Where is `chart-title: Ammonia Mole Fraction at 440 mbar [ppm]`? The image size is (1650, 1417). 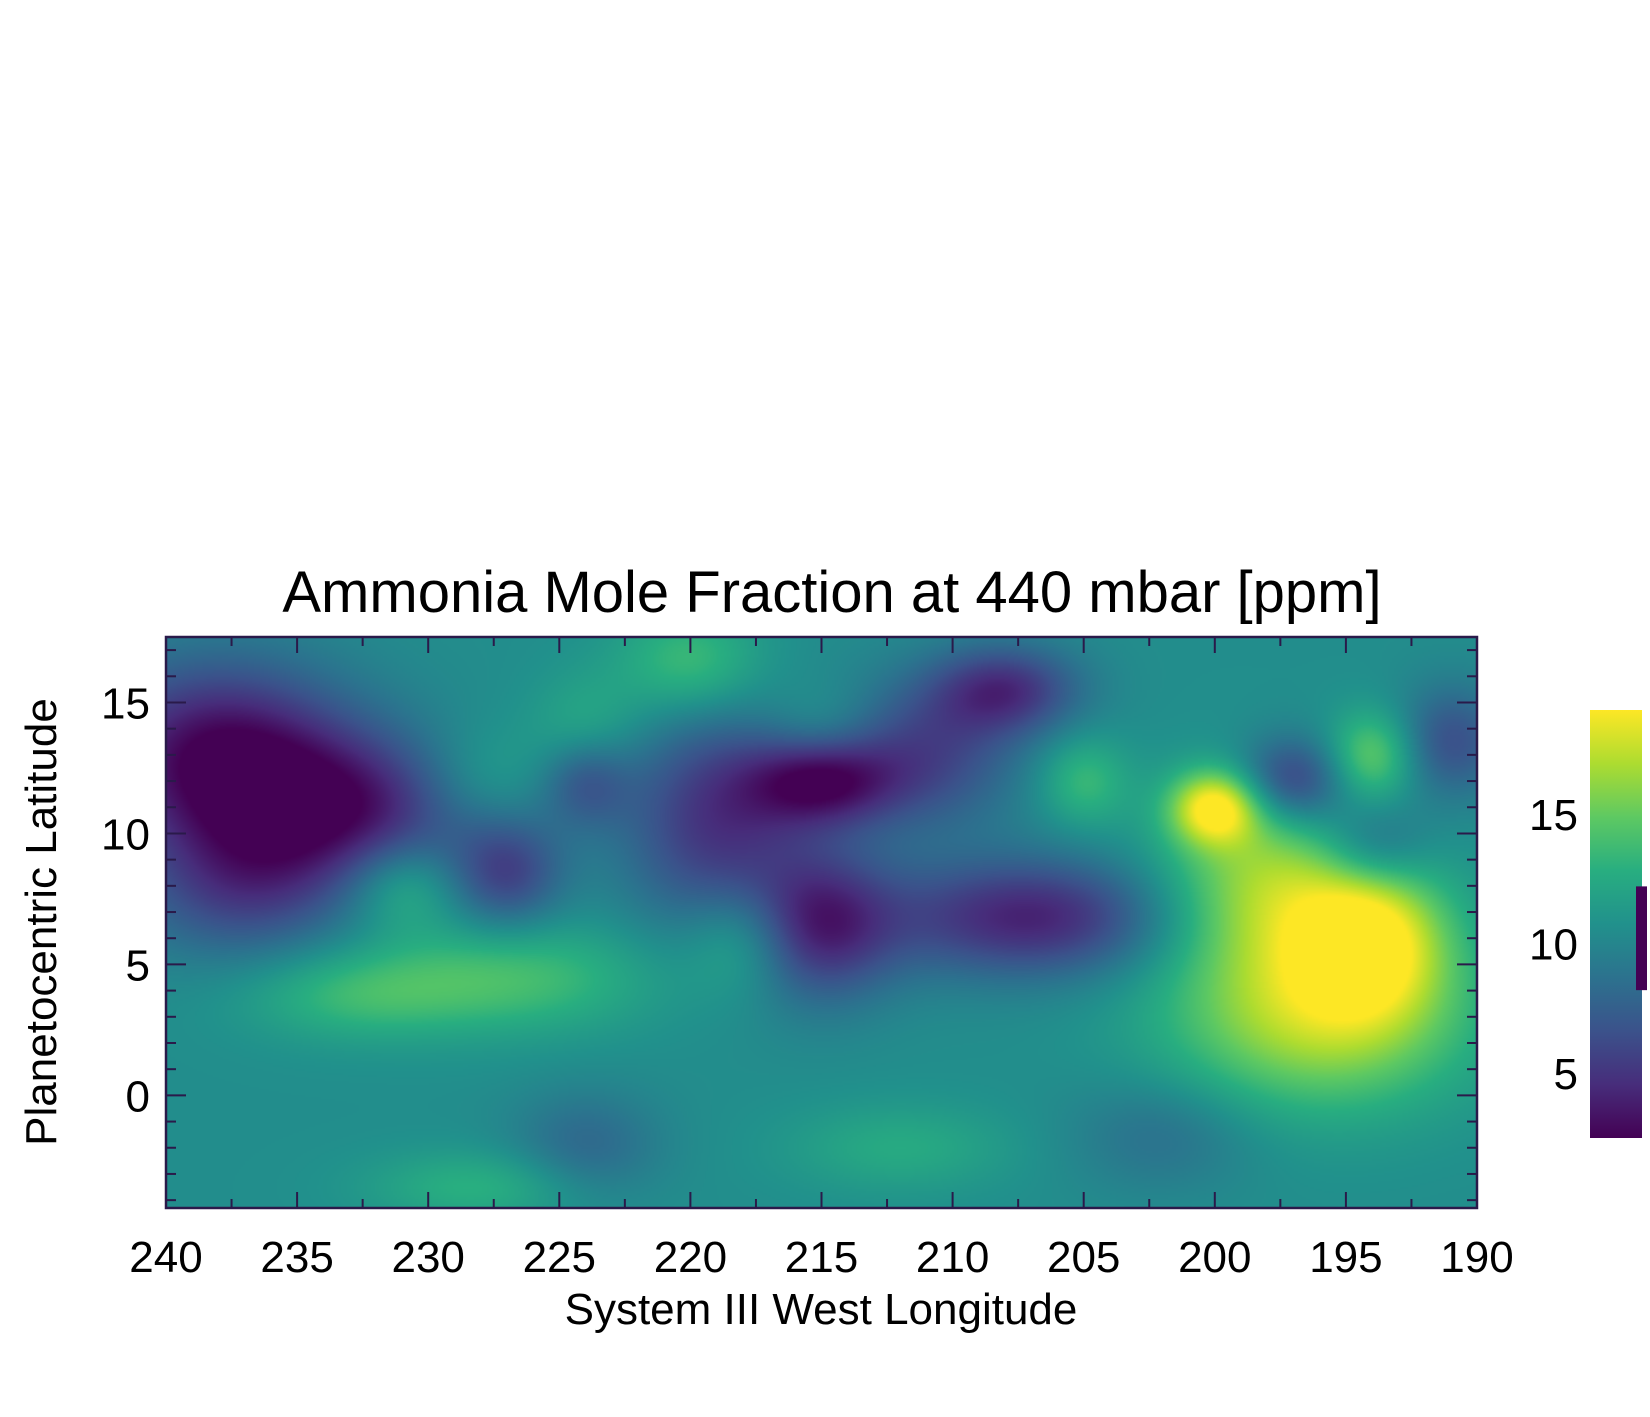 chart-title: Ammonia Mole Fraction at 440 mbar [ppm] is located at coordinates (831, 592).